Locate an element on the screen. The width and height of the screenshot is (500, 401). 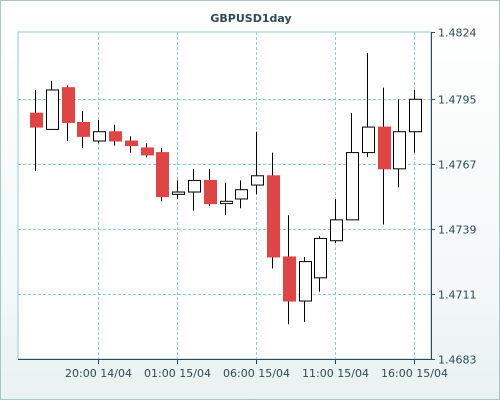
x-tick-label: 16:00 15/04 is located at coordinates (414, 373).